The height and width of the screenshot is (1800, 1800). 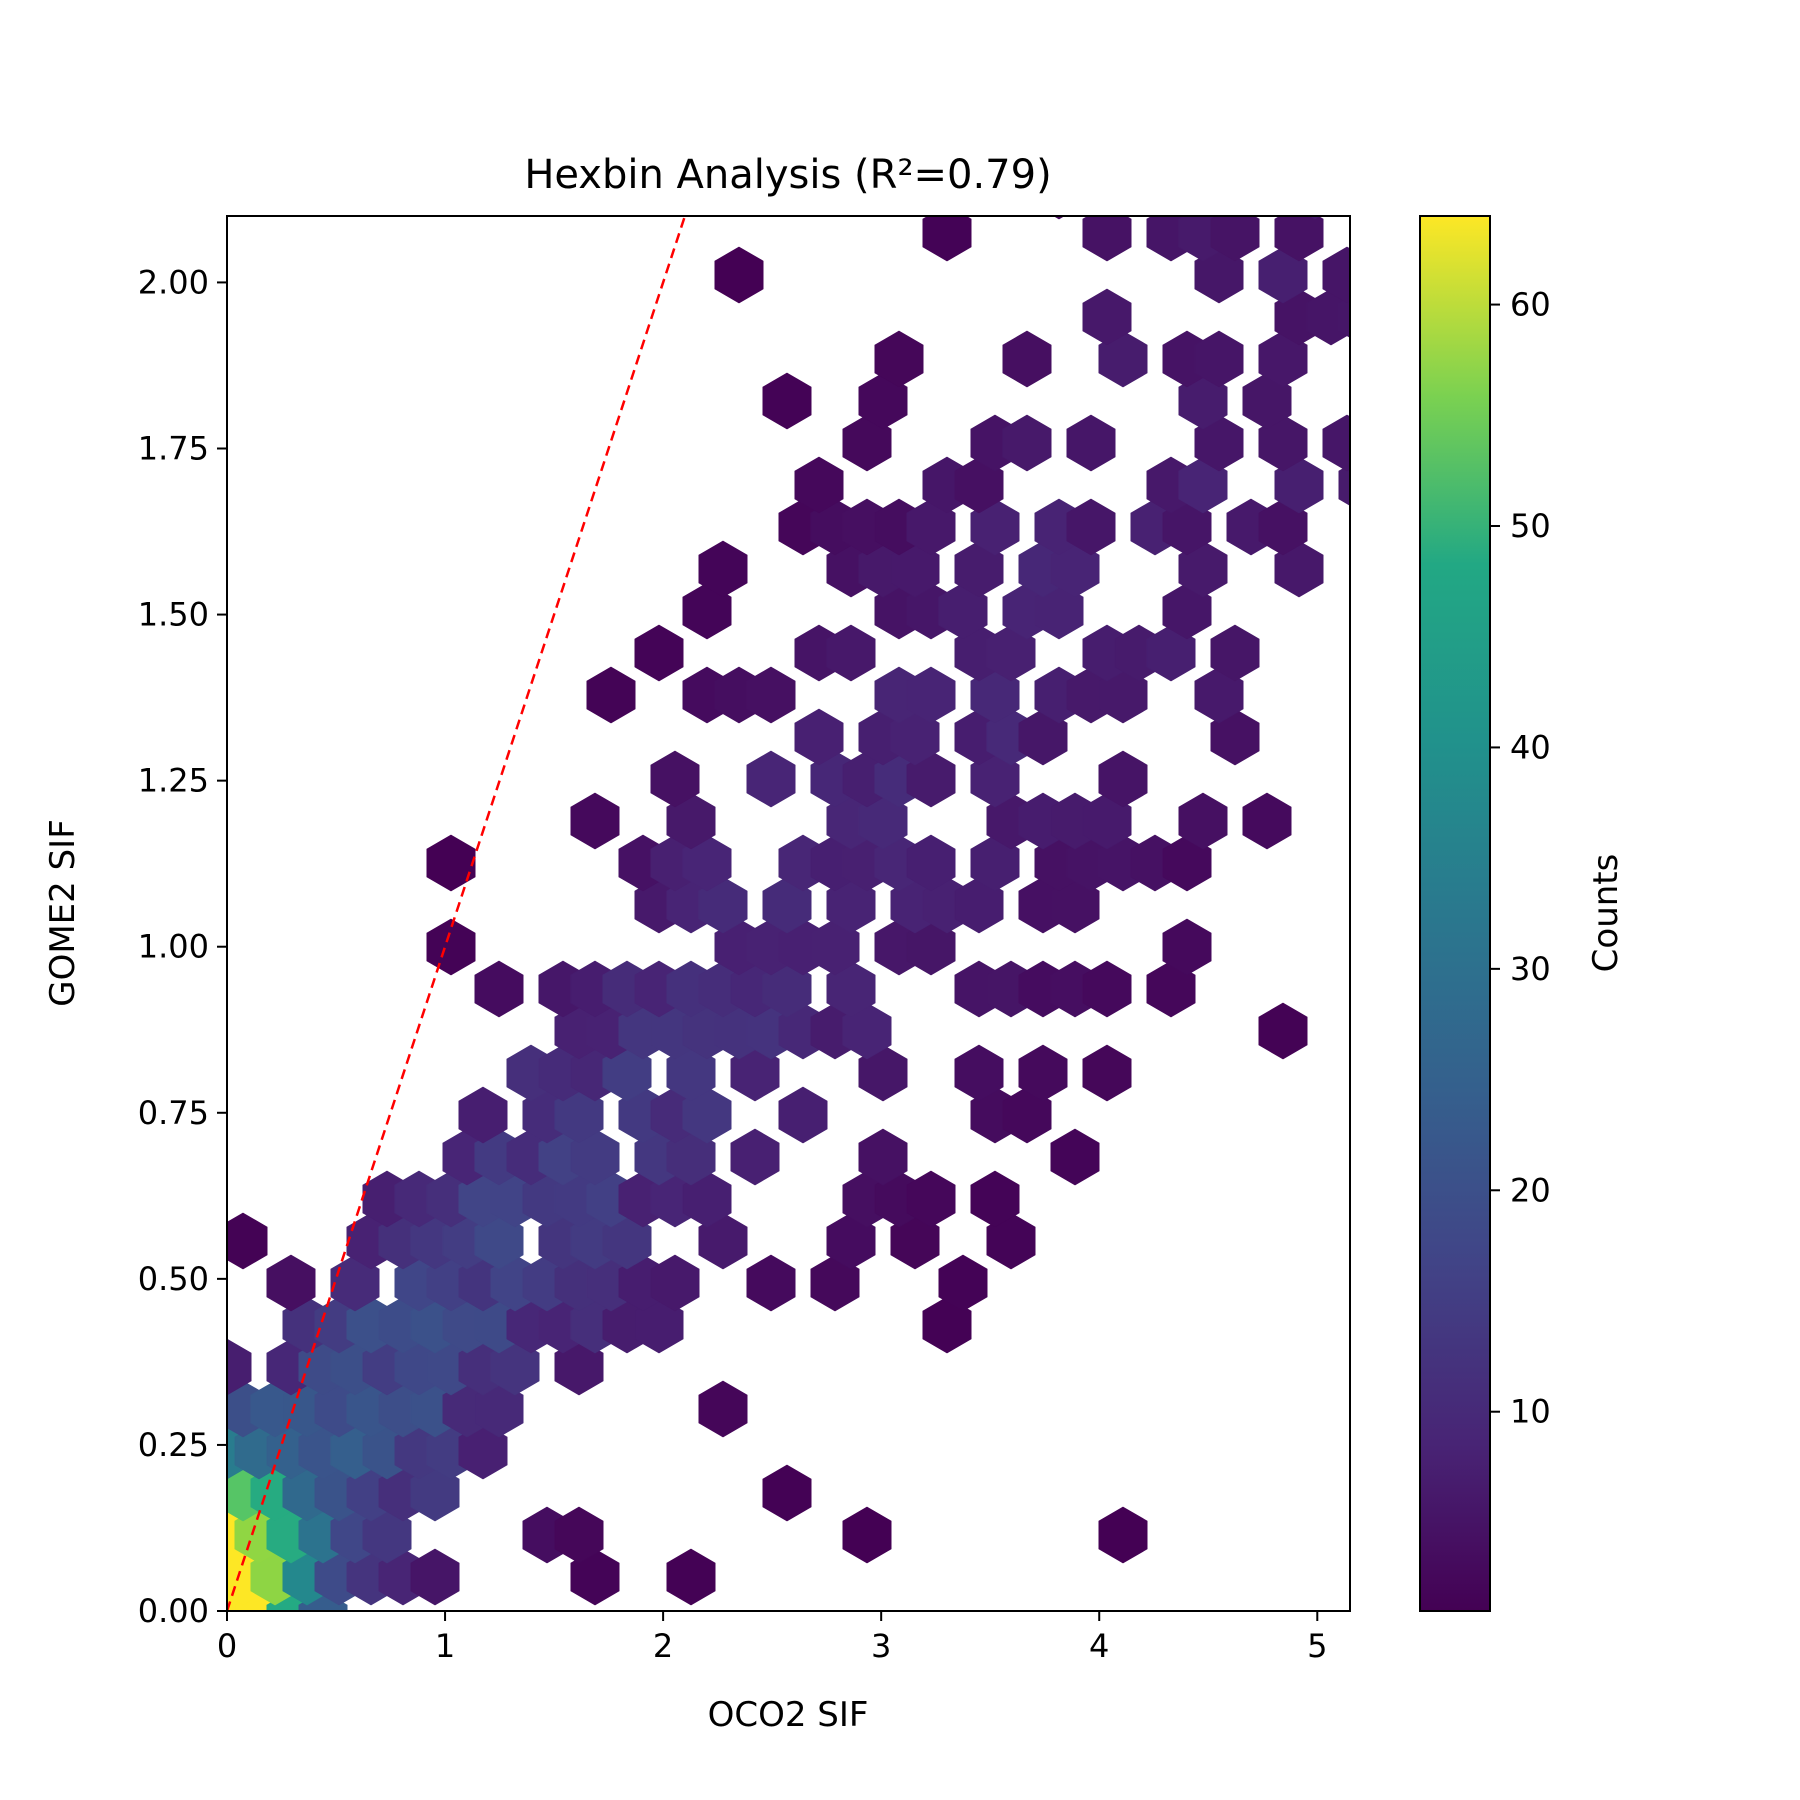 What do you see at coordinates (787, 175) in the screenshot?
I see `chart-title: Hexbin Analysis (R²=0.79)` at bounding box center [787, 175].